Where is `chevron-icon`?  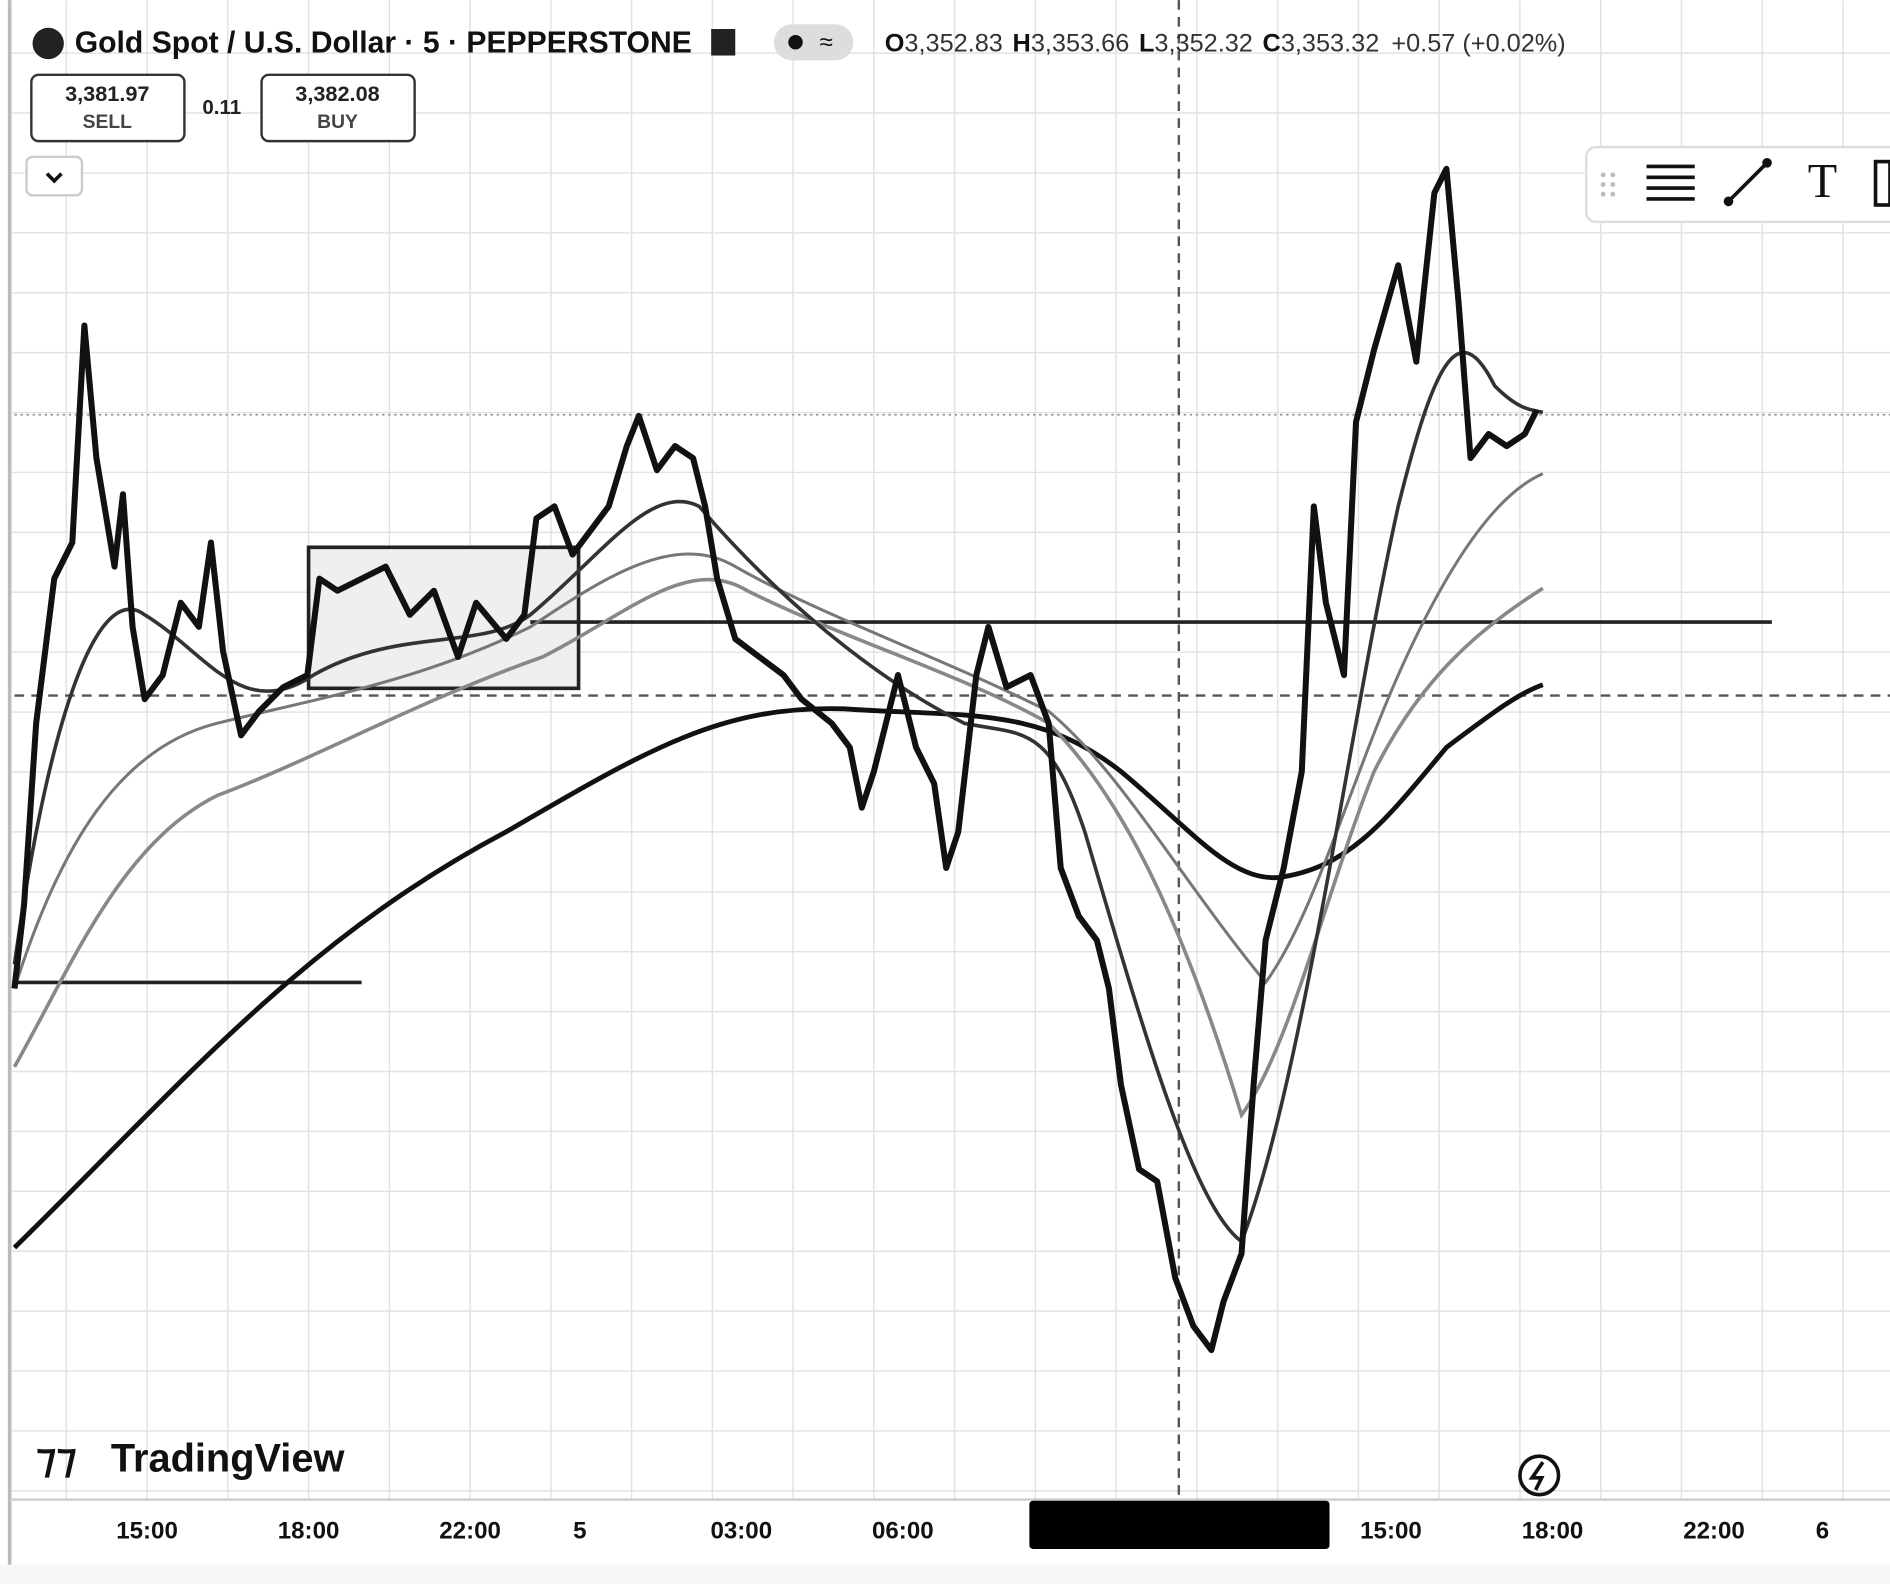
chevron-icon is located at coordinates (54, 178).